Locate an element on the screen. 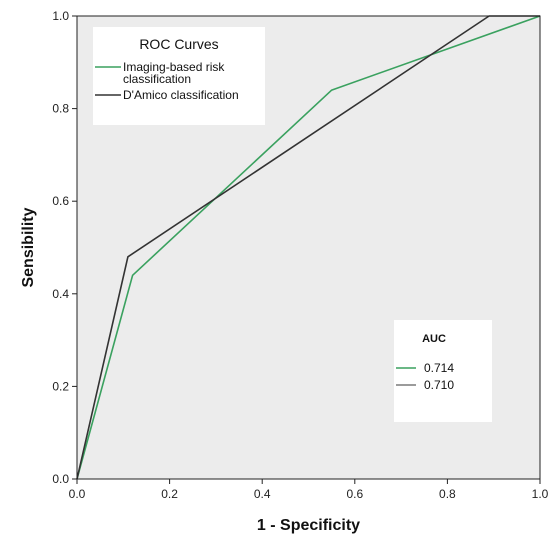 The height and width of the screenshot is (553, 553). y-tick-label: 1.0 is located at coordinates (60, 16).